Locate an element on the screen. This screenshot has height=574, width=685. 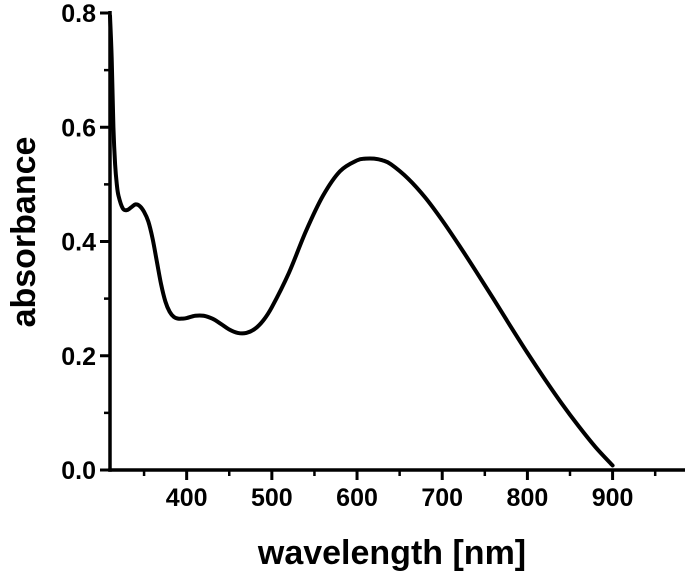
y-tick-label: 0.4 is located at coordinates (78, 243).